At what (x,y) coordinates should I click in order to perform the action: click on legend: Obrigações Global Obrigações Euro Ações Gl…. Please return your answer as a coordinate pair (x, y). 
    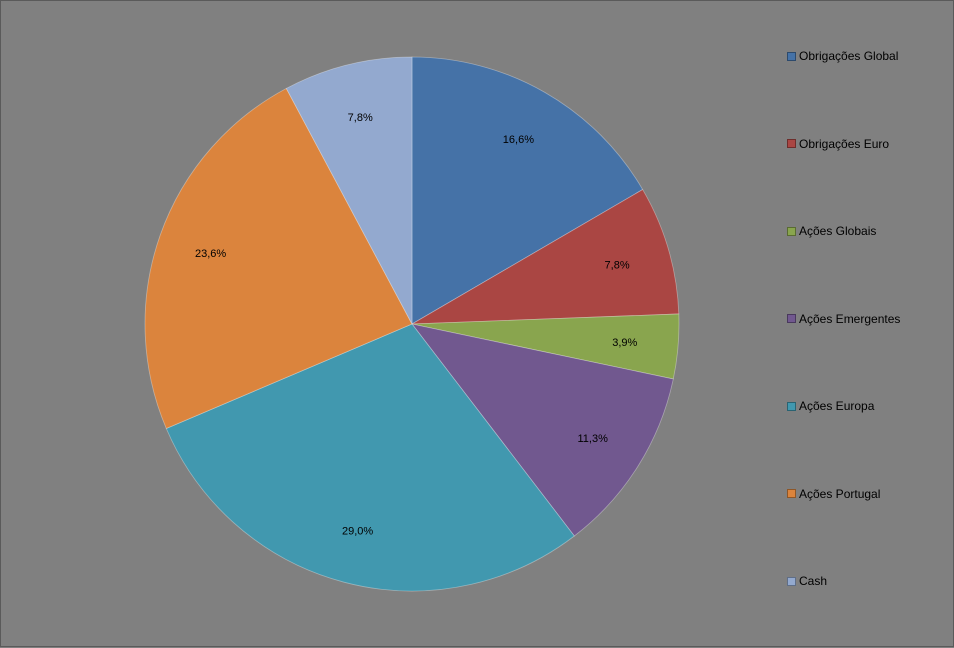
    Looking at the image, I should click on (867, 321).